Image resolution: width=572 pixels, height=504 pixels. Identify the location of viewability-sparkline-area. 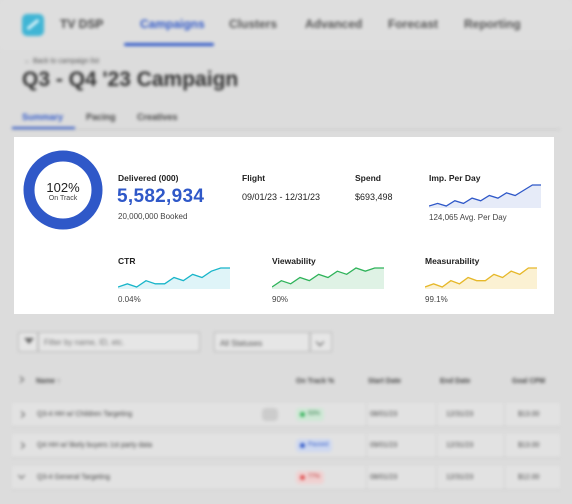
(328, 278).